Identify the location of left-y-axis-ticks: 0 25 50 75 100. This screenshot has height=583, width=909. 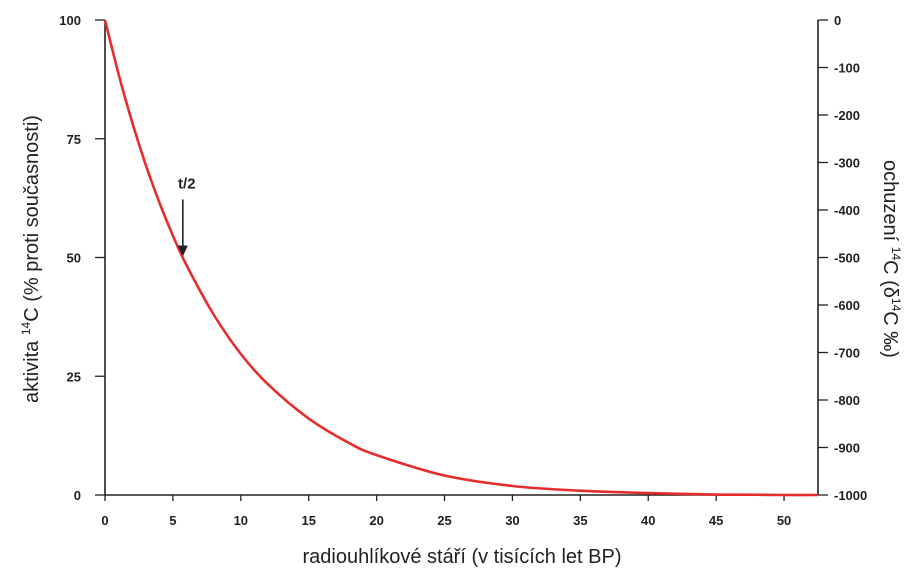
(82, 258).